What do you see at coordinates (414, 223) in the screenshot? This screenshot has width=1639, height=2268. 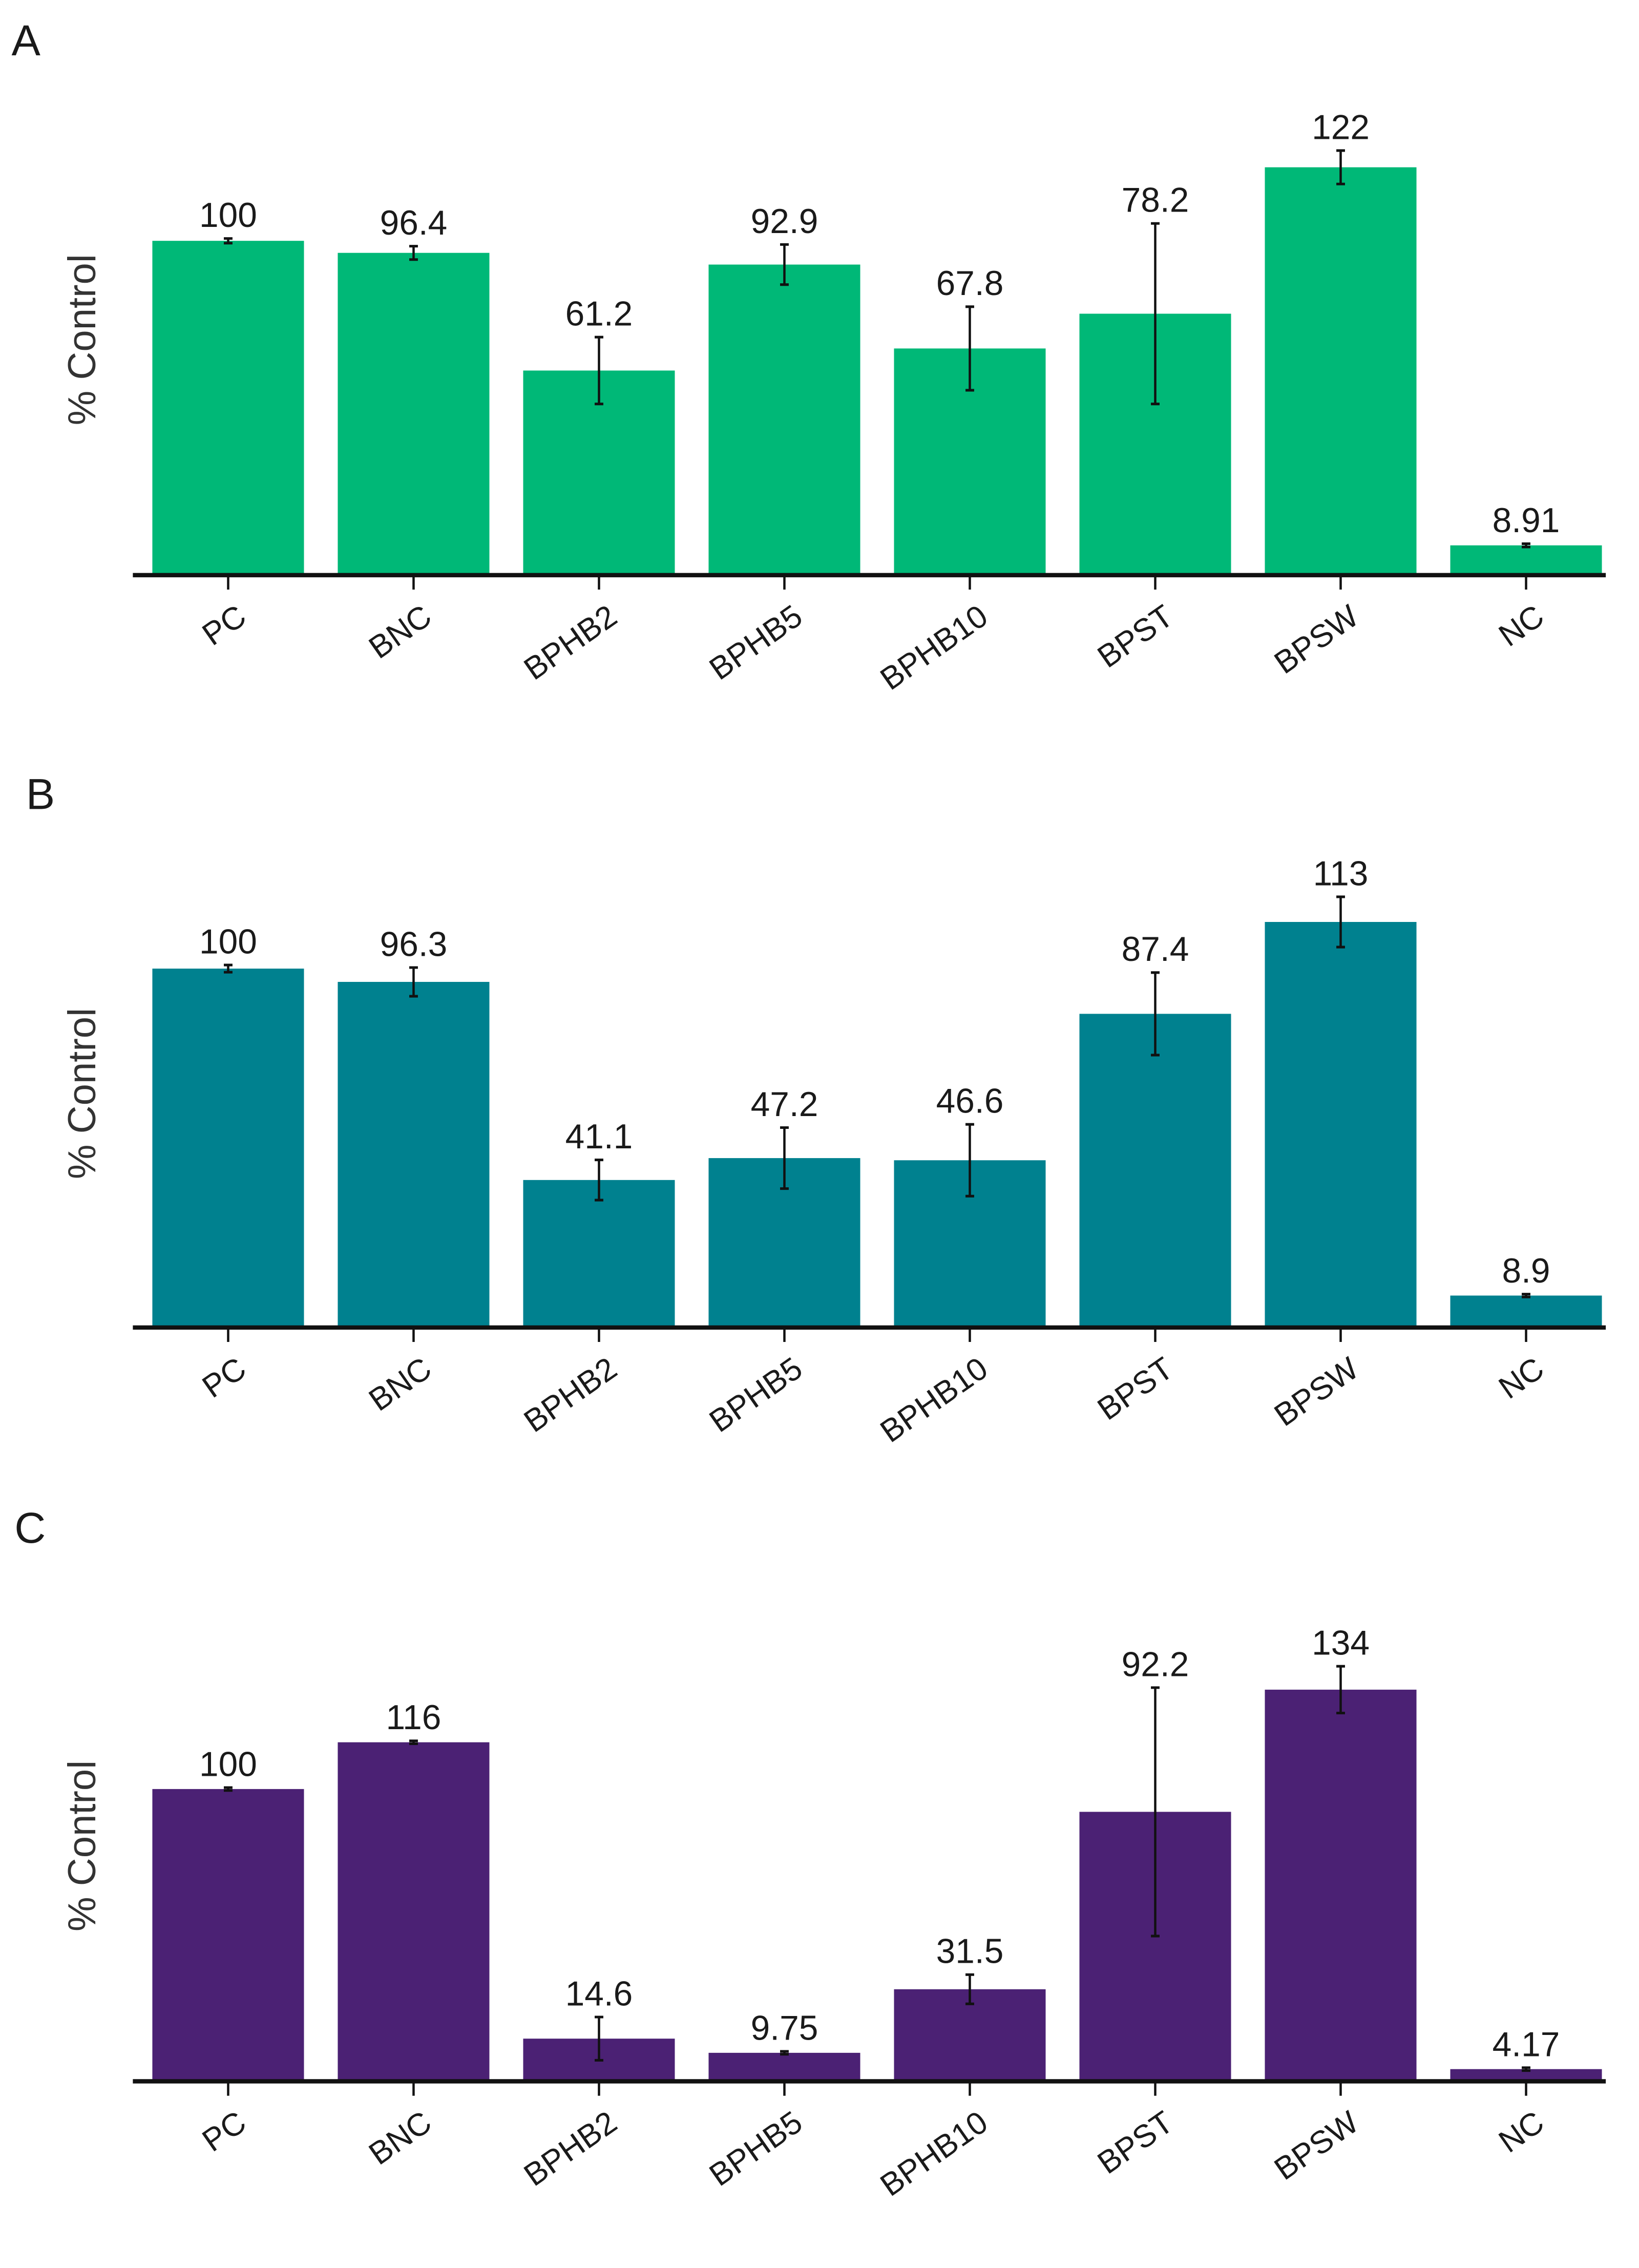 I see `value-label: 96.4` at bounding box center [414, 223].